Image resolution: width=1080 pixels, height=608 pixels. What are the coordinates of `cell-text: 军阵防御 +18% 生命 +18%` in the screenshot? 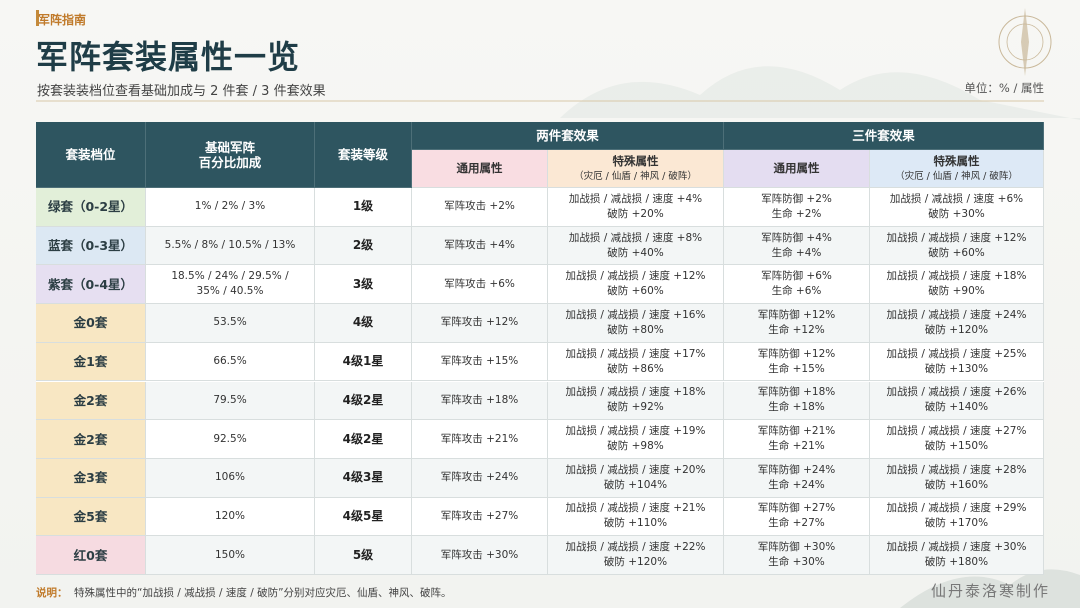 It's located at (797, 401).